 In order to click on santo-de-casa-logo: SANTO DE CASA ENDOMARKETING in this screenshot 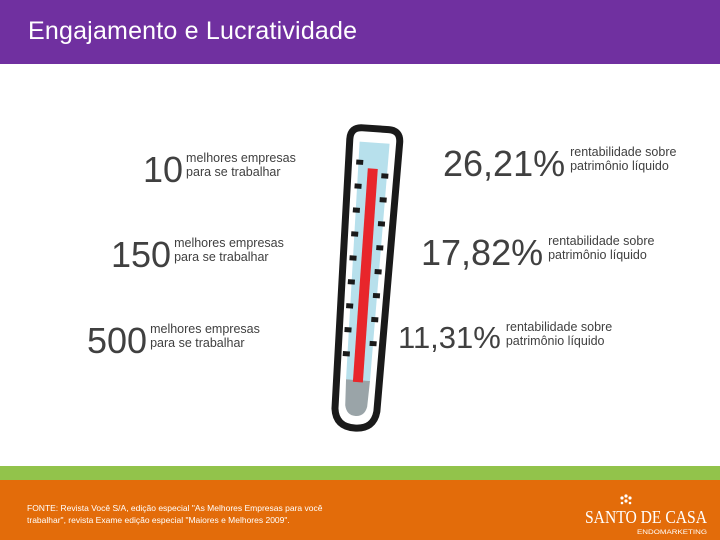, I will do `click(646, 515)`.